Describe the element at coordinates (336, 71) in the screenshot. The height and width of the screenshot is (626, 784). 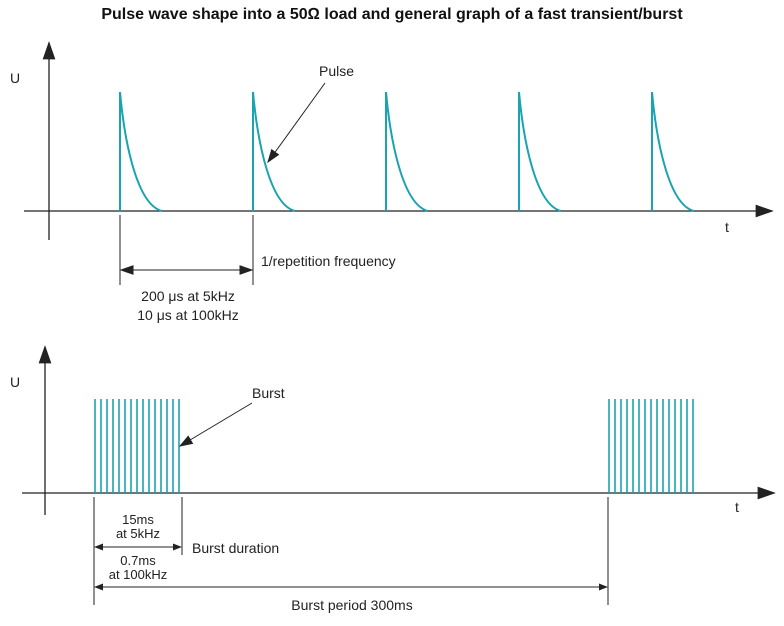
I see `pulse-label: Pulse` at that location.